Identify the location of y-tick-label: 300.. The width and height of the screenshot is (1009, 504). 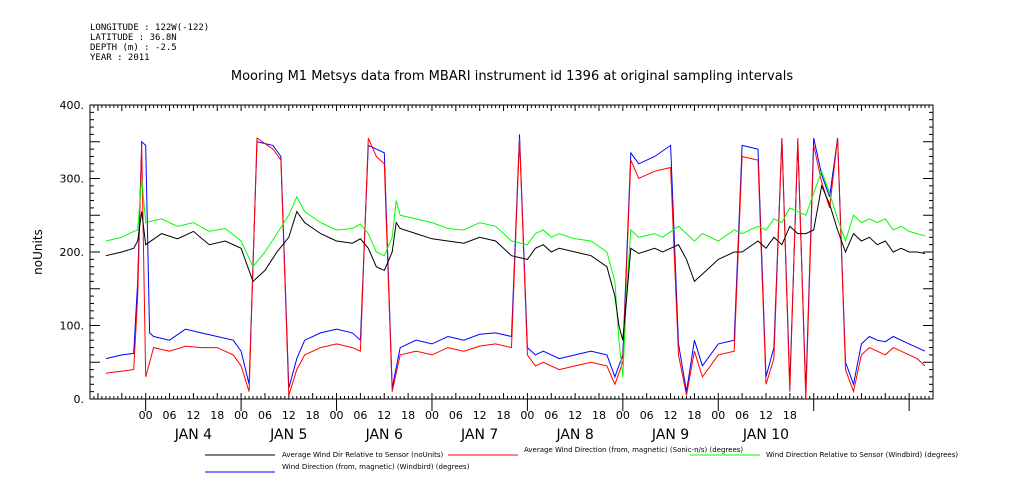
(72, 179).